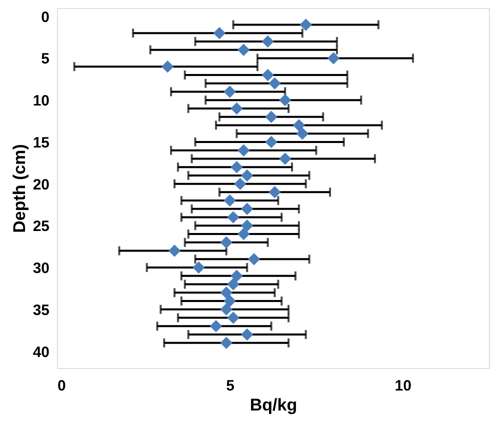 This screenshot has width=494, height=421. What do you see at coordinates (41, 227) in the screenshot?
I see `y-tick-label: 25` at bounding box center [41, 227].